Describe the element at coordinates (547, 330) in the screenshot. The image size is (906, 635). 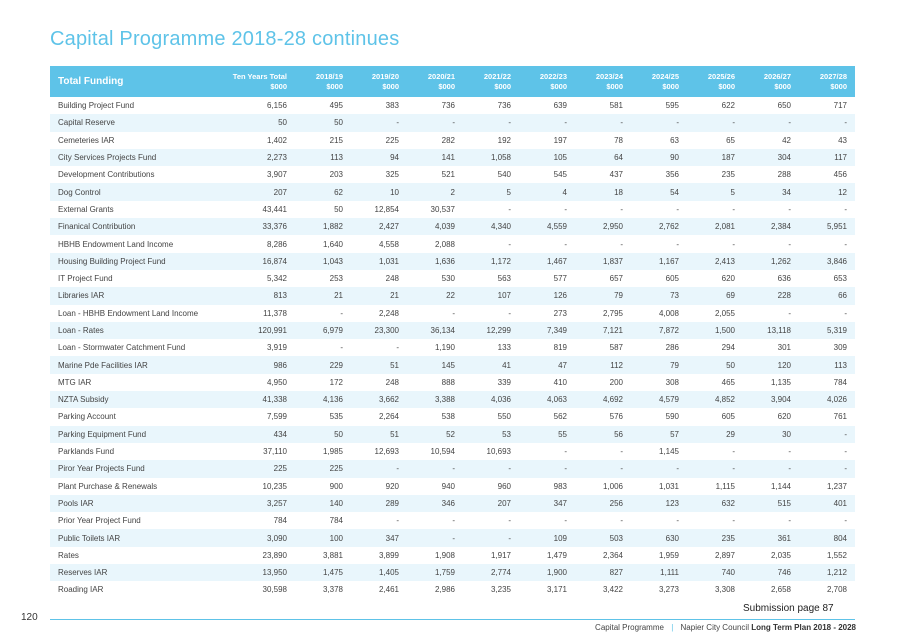
I see `table-cell: 7,349` at that location.